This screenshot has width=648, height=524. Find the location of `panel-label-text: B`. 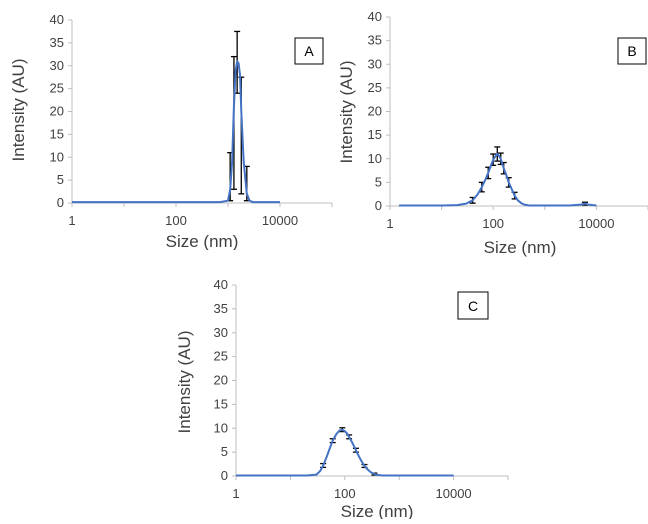

panel-label-text: B is located at coordinates (631, 51).